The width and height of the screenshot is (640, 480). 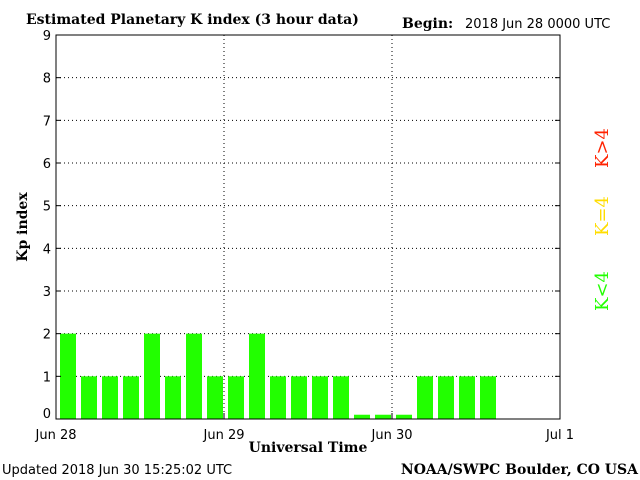 What do you see at coordinates (304, 428) in the screenshot?
I see `x-ticks: Jun 28 Jun 29 Jun 30 Jul 1` at bounding box center [304, 428].